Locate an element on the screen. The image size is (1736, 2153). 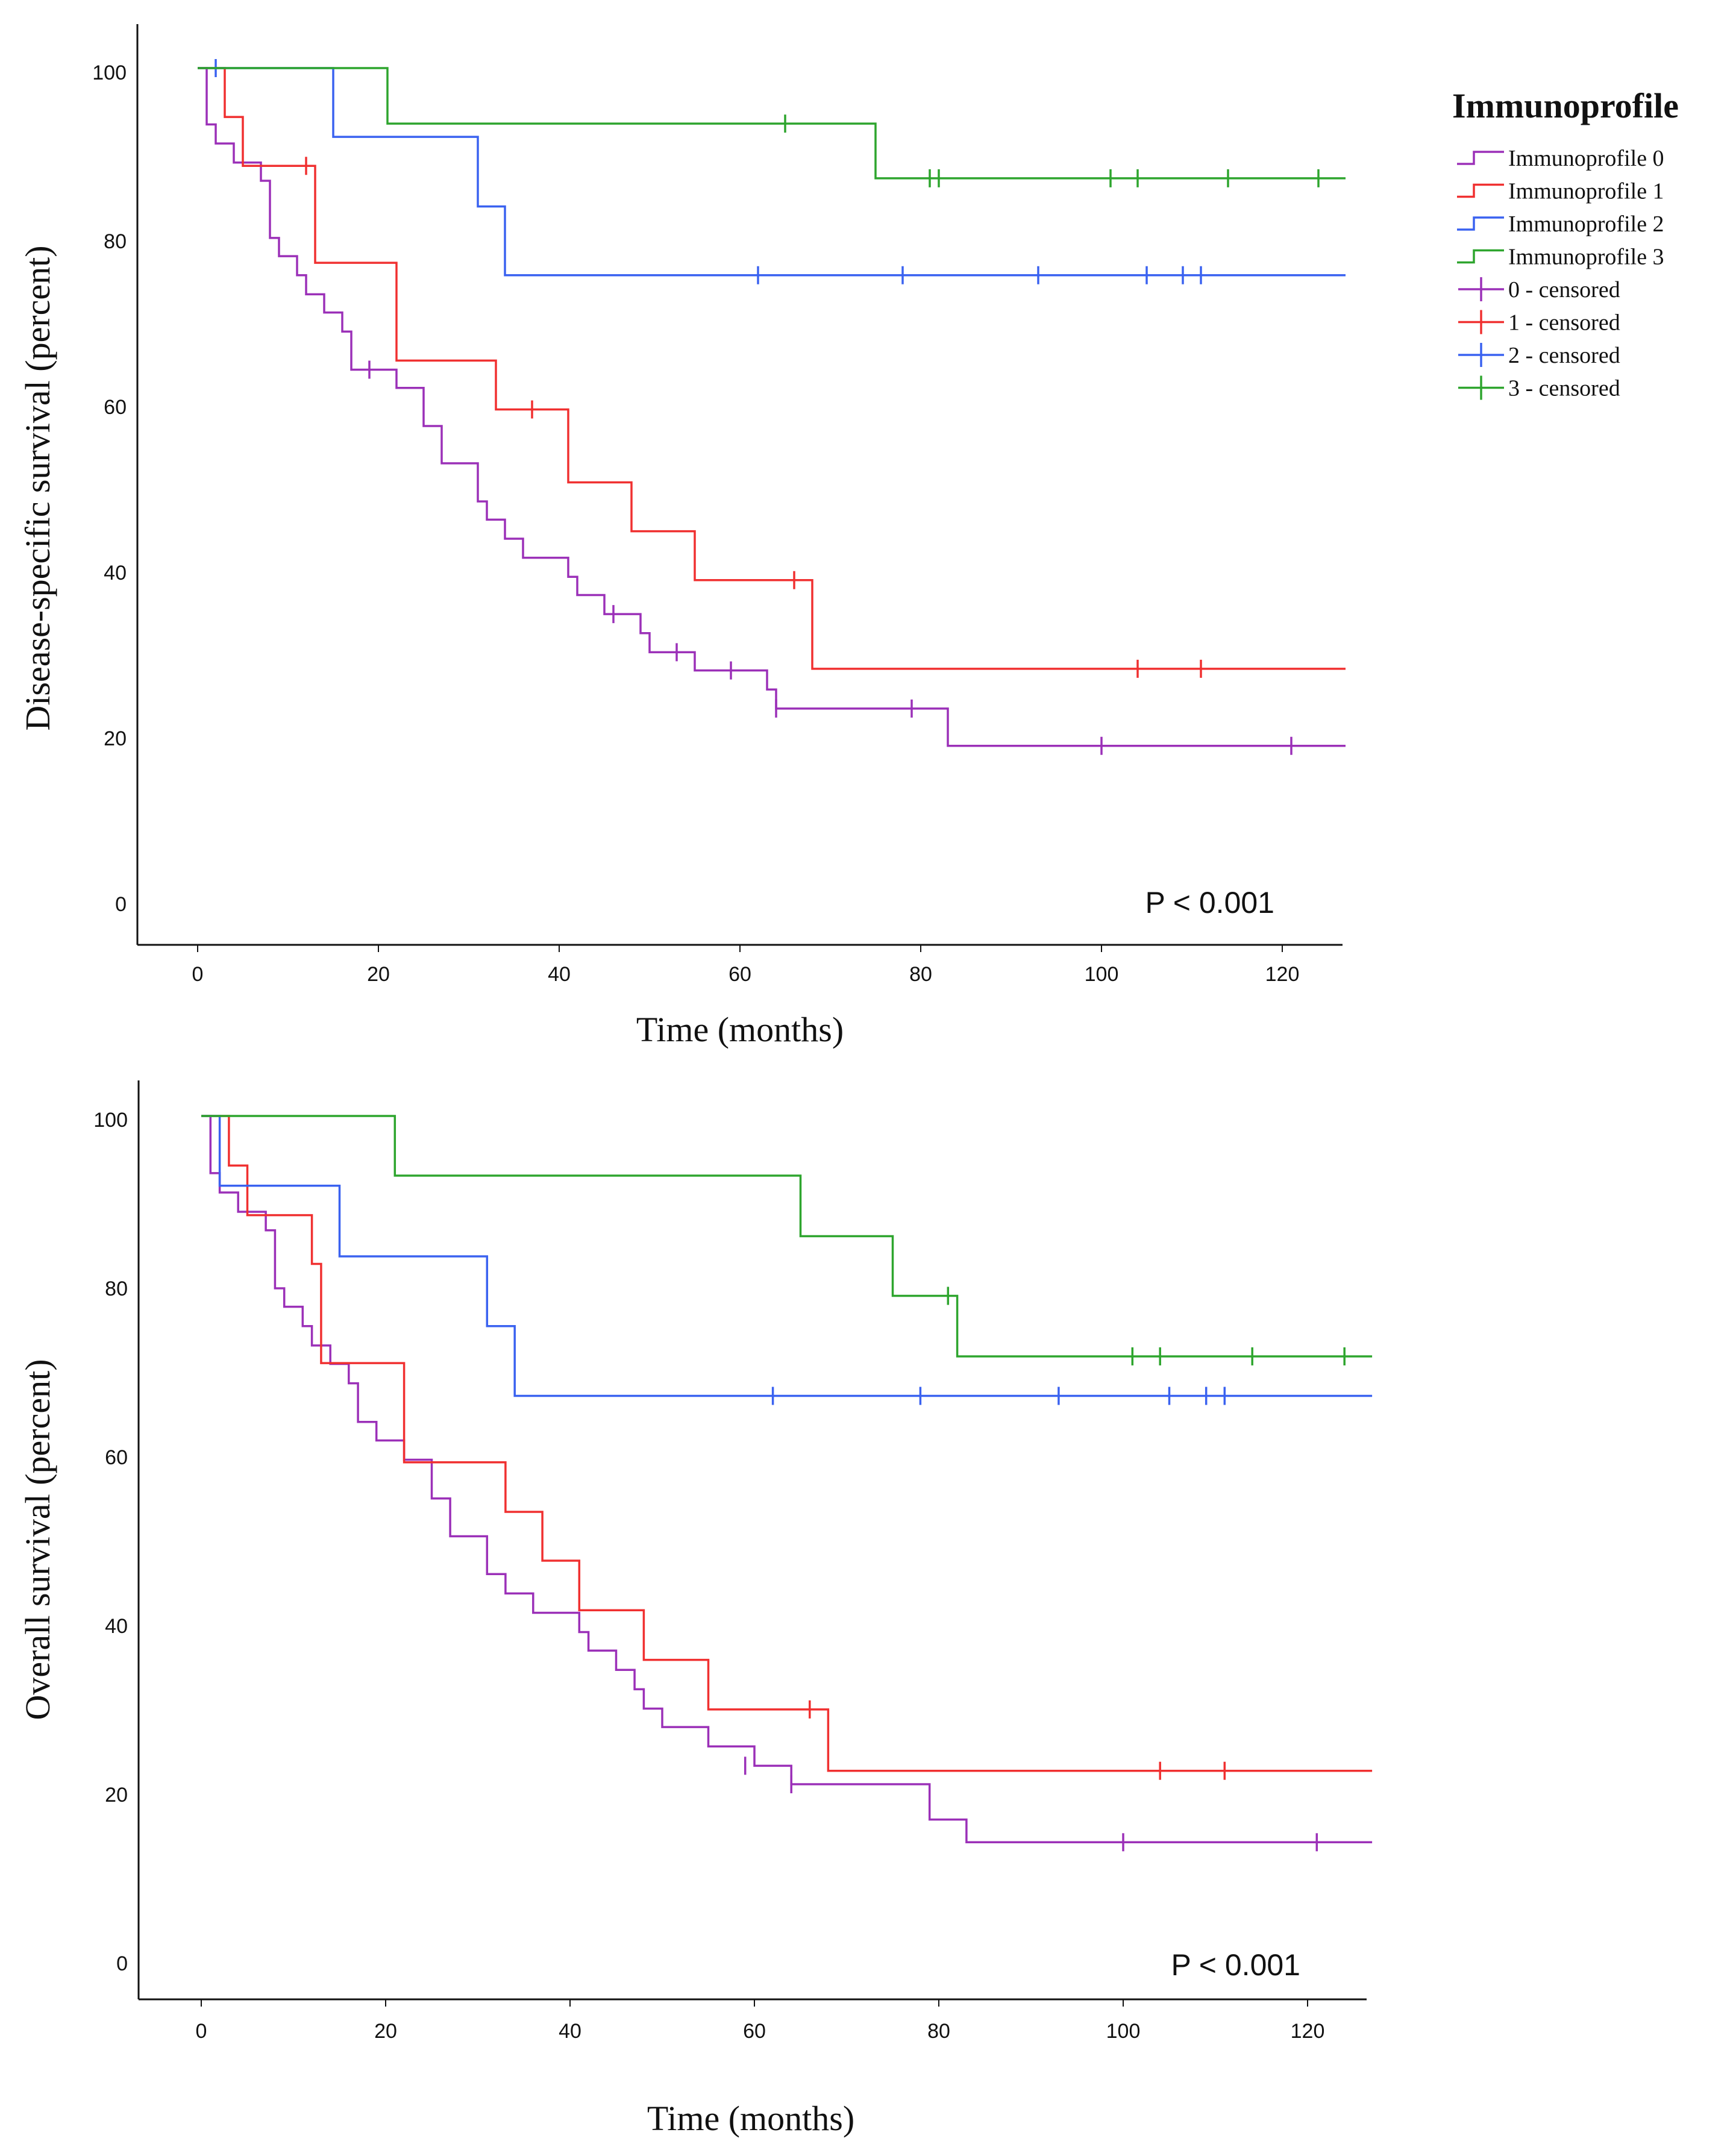
legend-title: Immunoprofile is located at coordinates (1565, 106).